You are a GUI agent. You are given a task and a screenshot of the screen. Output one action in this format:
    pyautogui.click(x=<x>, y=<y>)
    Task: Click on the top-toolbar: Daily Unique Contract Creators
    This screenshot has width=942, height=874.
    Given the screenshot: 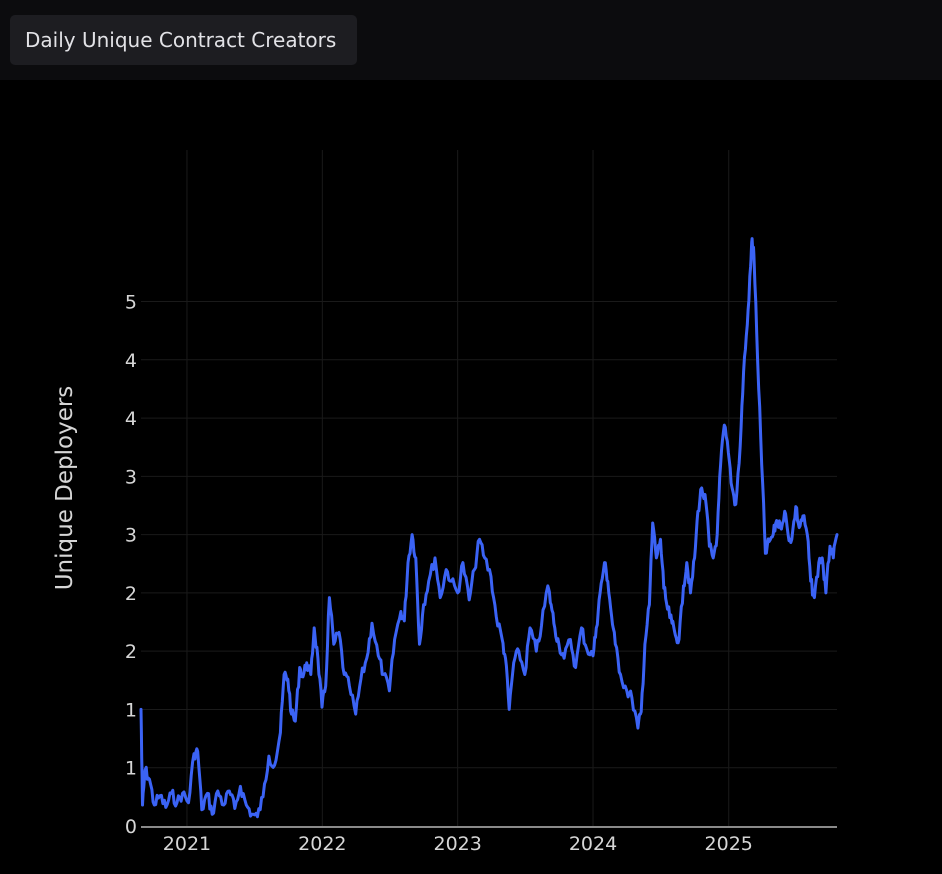 What is the action you would take?
    pyautogui.click(x=471, y=40)
    